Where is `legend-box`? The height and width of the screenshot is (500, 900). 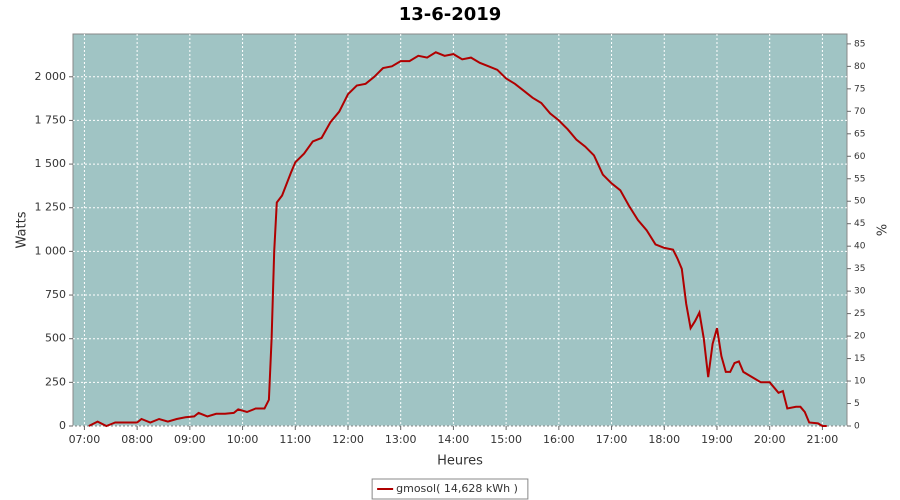 legend-box is located at coordinates (450, 489).